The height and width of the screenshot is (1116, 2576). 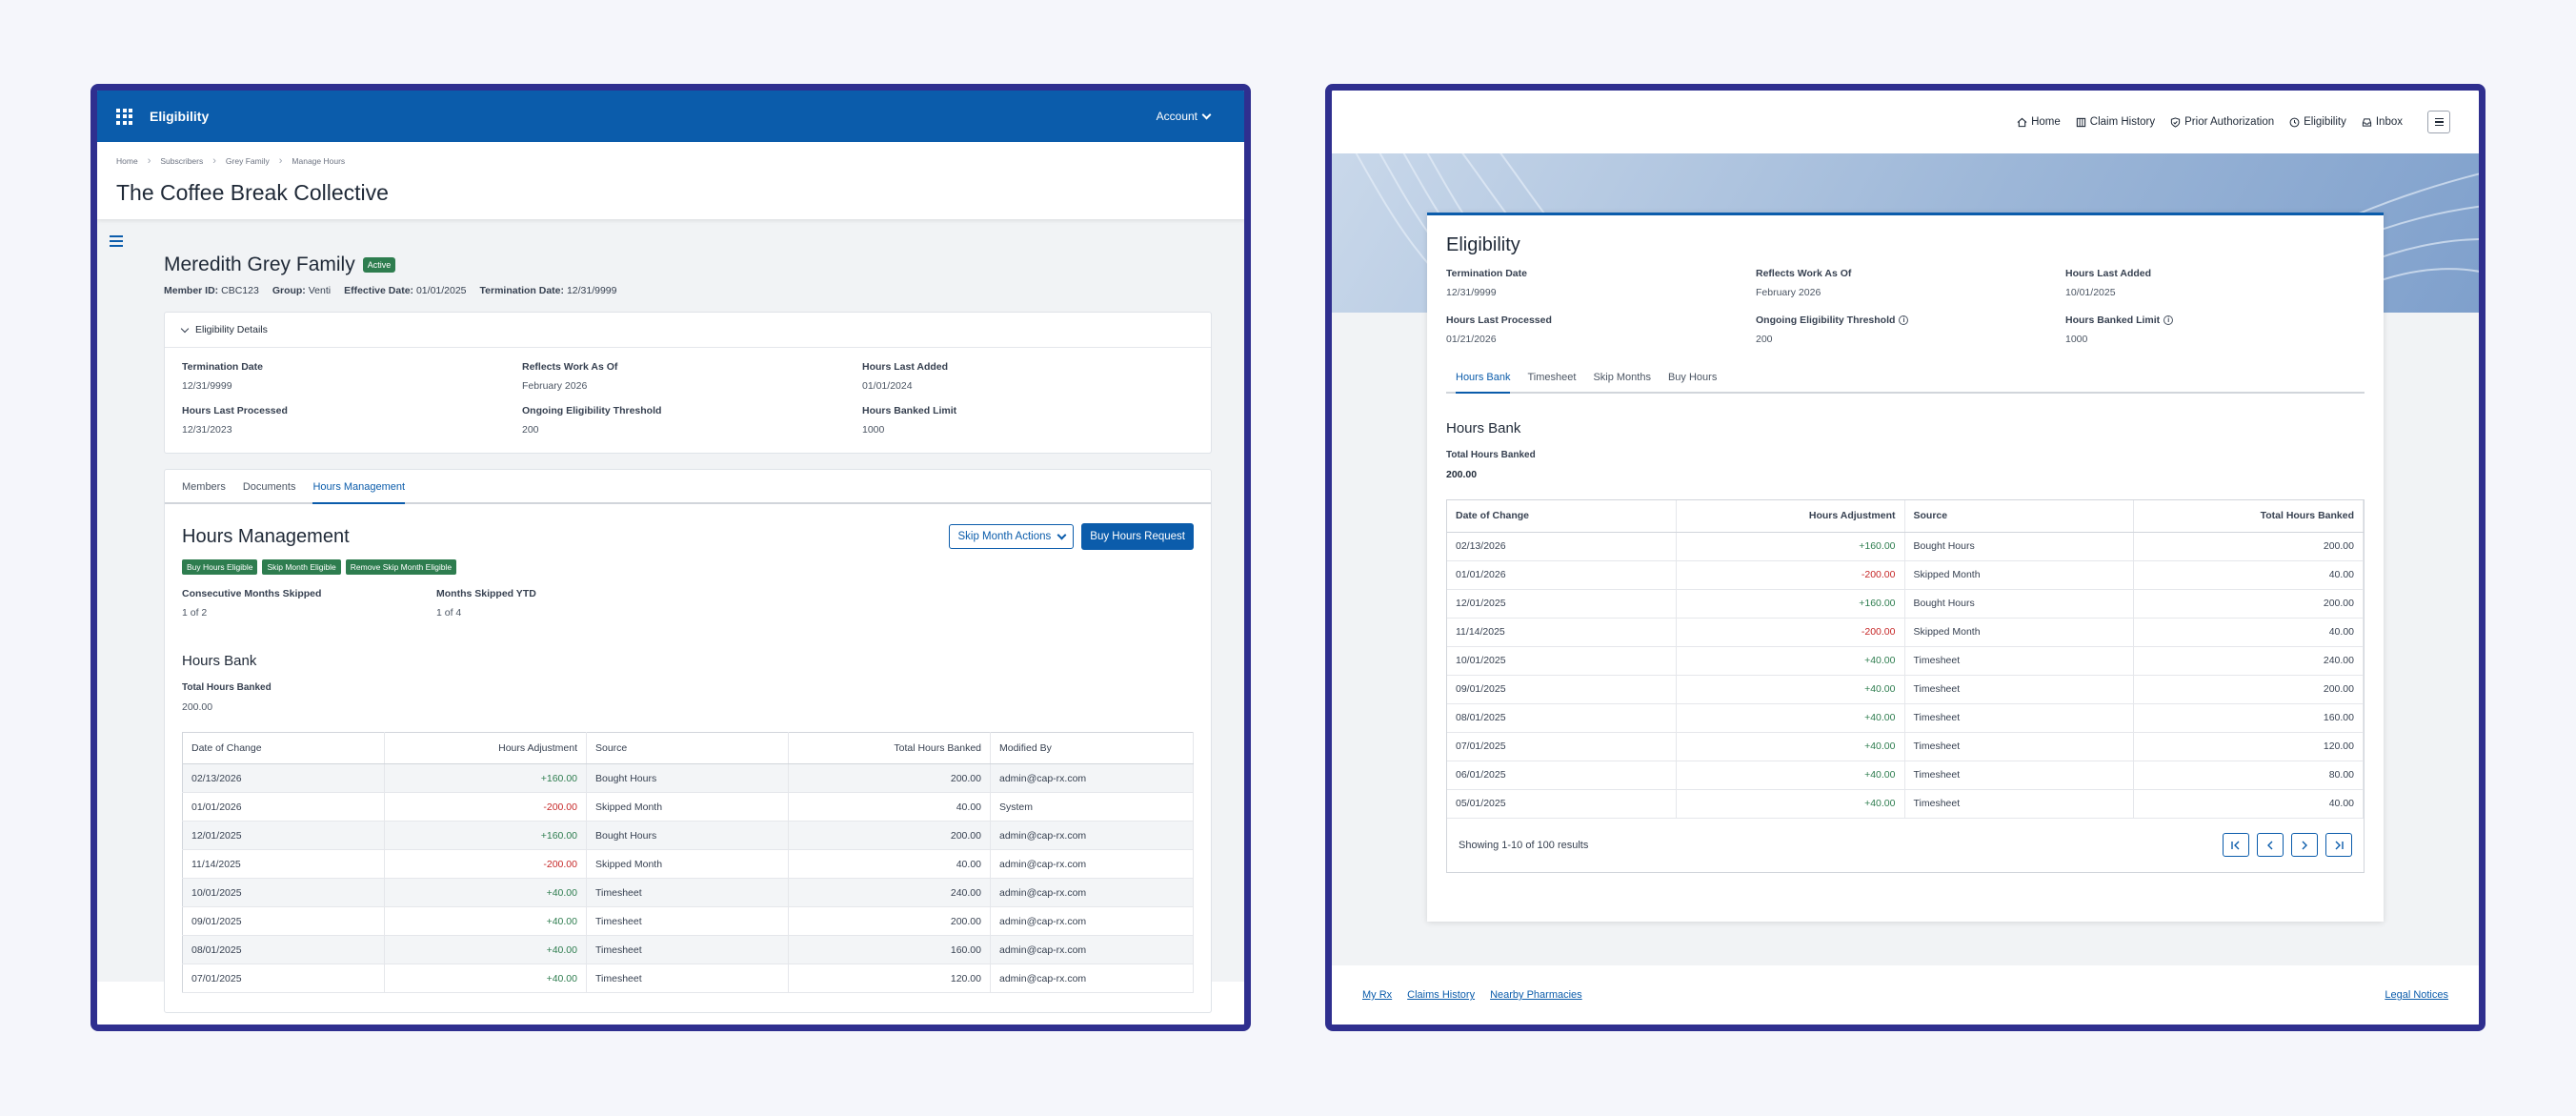 I want to click on nav-inbox: Inbox, so click(x=2382, y=122).